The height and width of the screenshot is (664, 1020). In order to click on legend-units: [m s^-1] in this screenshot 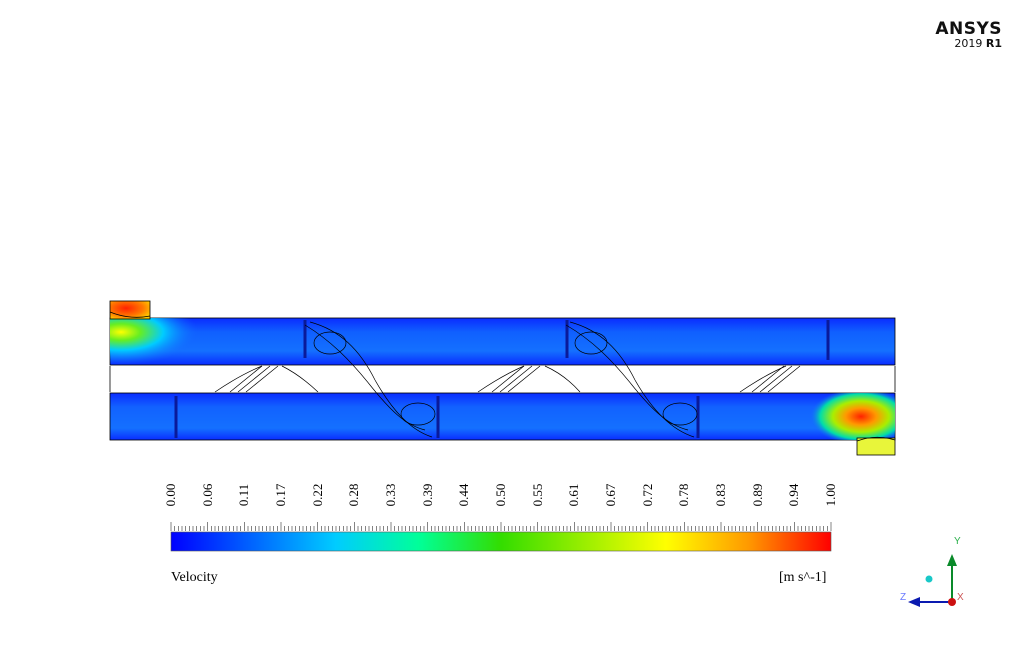, I will do `click(803, 577)`.